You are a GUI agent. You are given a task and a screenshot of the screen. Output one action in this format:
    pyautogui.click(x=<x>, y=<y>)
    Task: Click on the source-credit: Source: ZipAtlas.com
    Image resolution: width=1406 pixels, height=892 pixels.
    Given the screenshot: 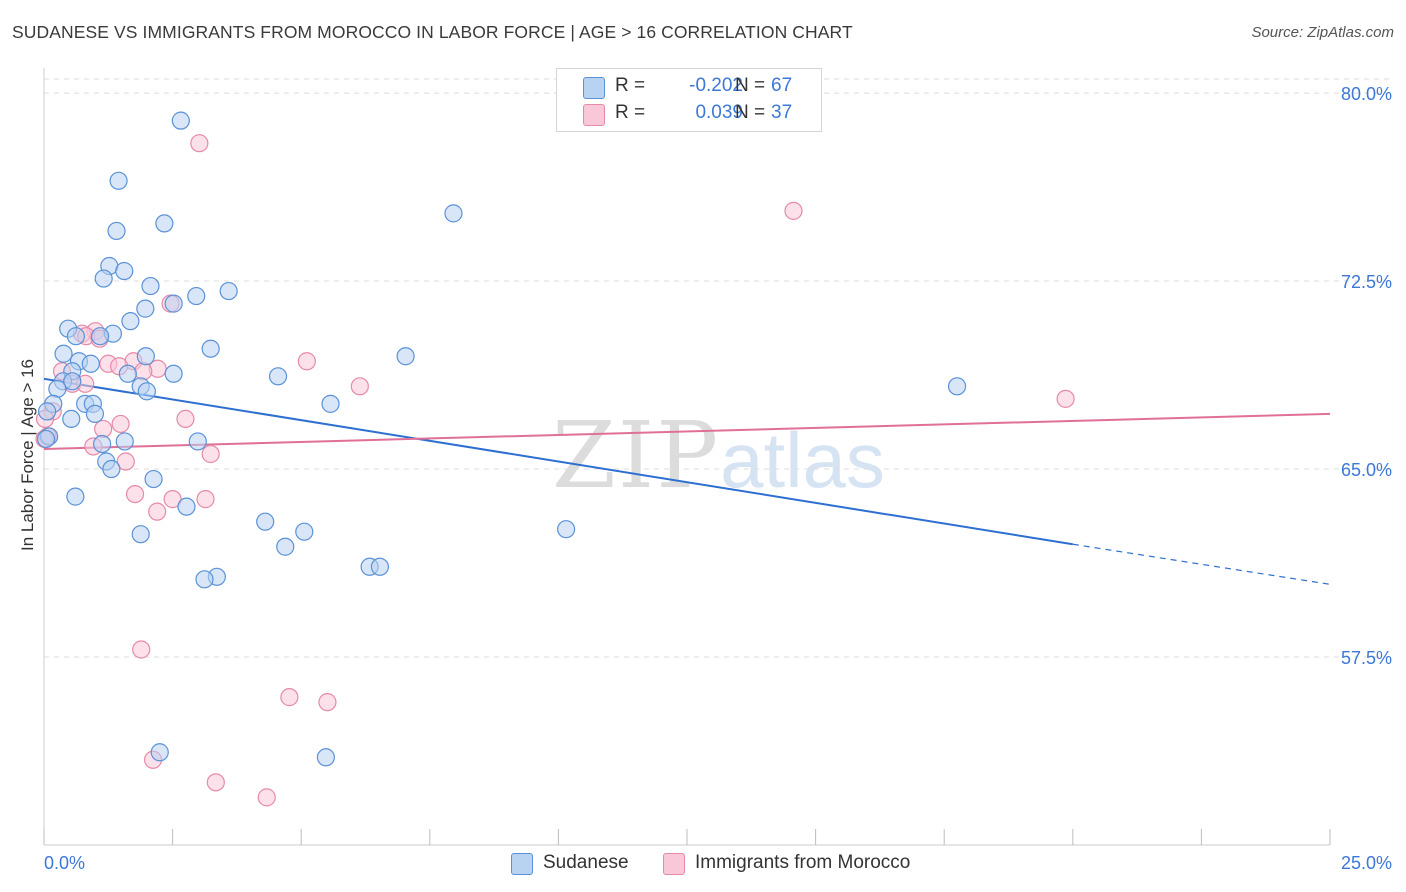 What is the action you would take?
    pyautogui.click(x=1322, y=32)
    